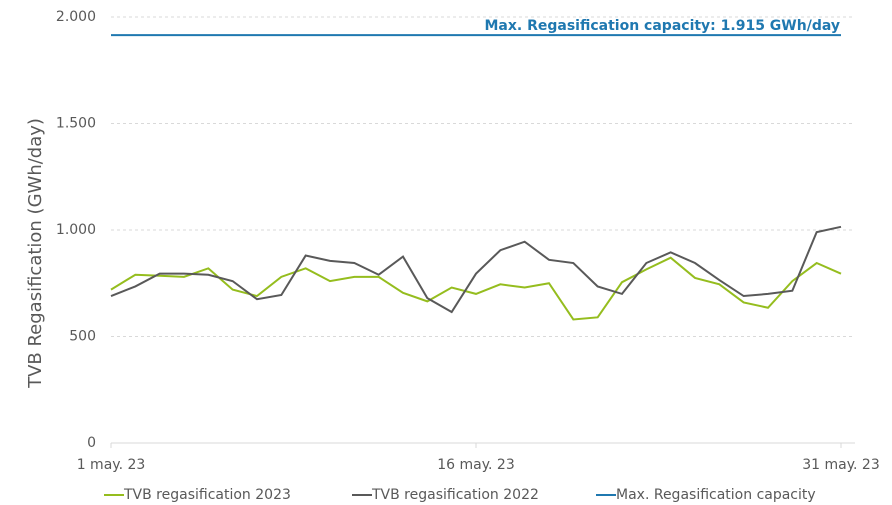 The width and height of the screenshot is (892, 505). Describe the element at coordinates (91, 443) in the screenshot. I see `y-tick-label: 0` at that location.